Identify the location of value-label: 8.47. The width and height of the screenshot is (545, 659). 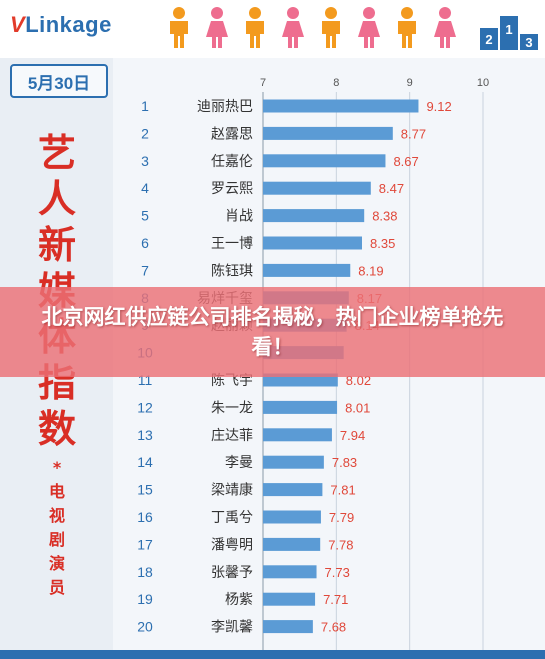
(391, 188).